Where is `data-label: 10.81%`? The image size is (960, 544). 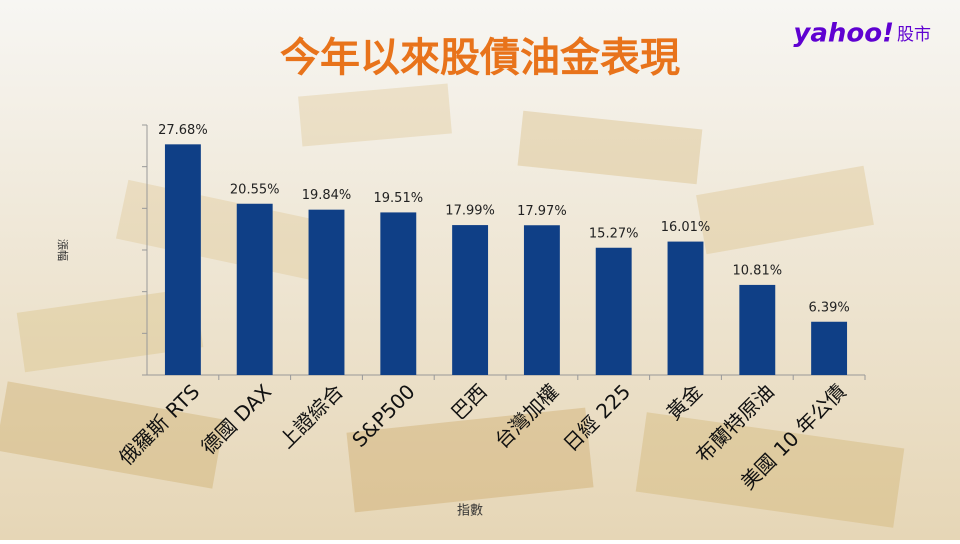 data-label: 10.81% is located at coordinates (758, 270).